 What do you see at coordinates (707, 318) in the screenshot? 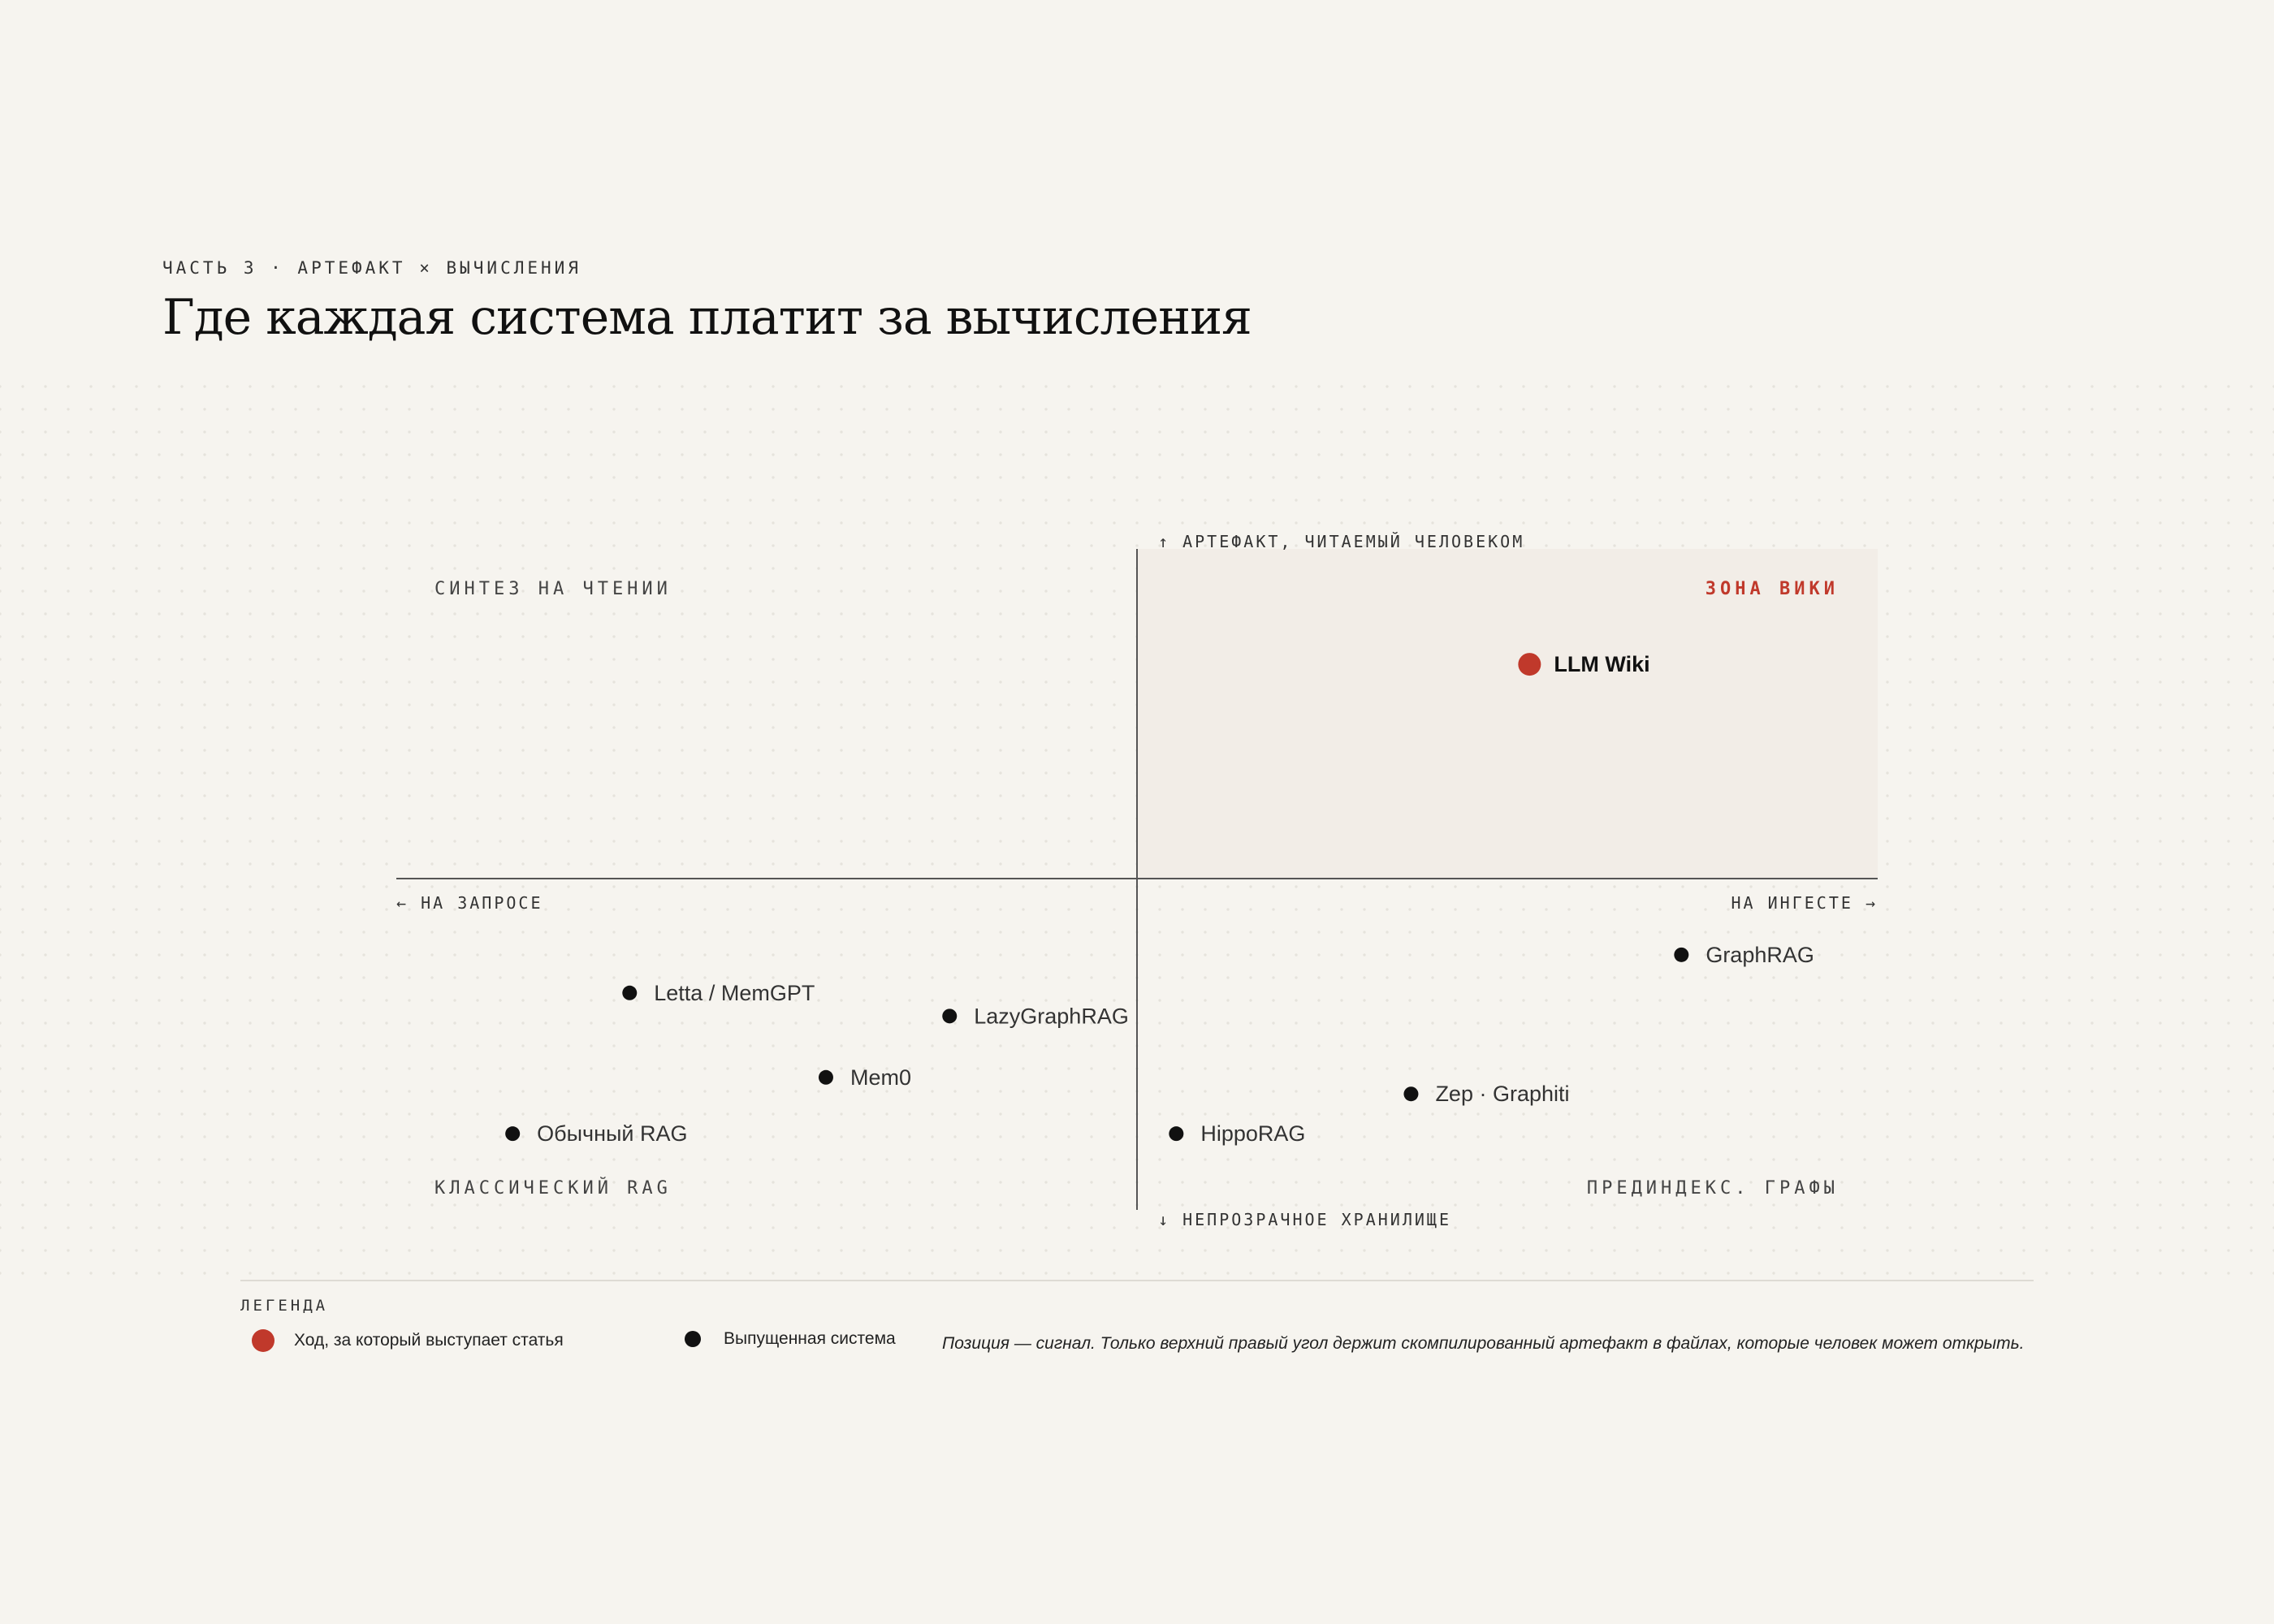
I see `page-title: Где каждая система платит за вычисления` at bounding box center [707, 318].